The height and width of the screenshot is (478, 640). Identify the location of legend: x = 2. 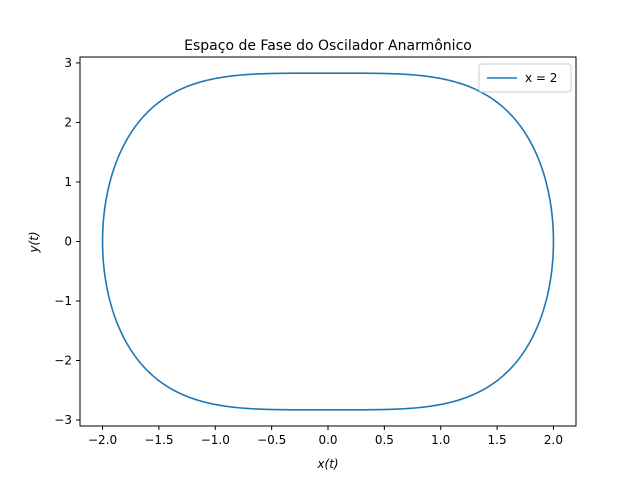
(525, 78).